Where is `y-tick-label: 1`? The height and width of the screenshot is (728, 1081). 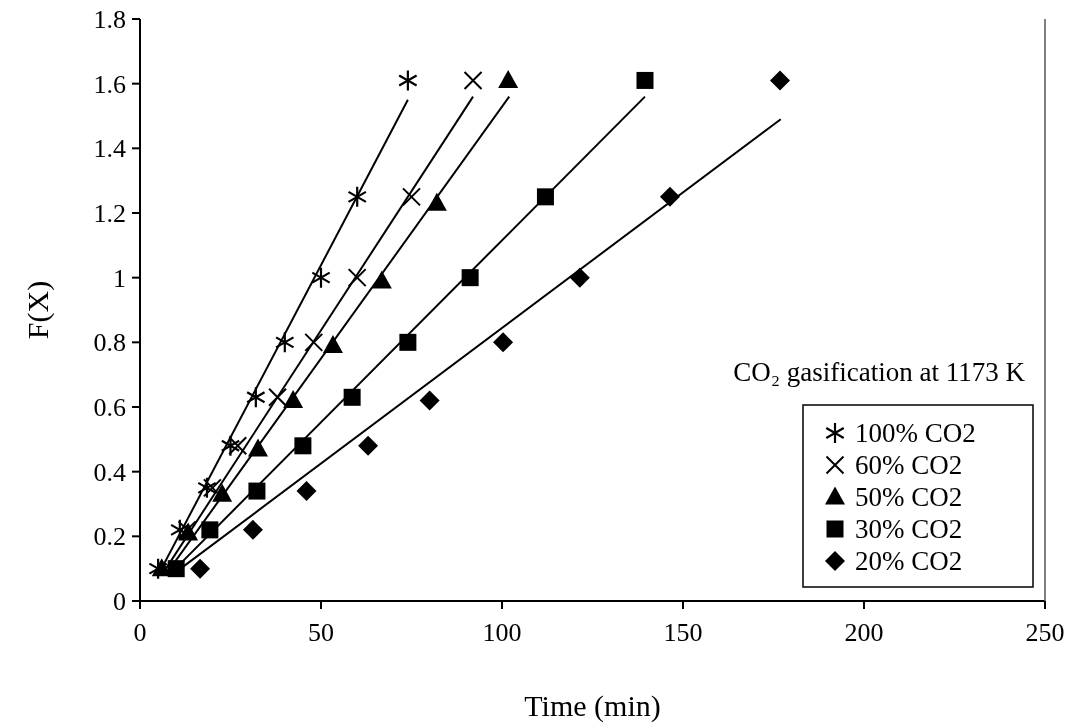 y-tick-label: 1 is located at coordinates (119, 278).